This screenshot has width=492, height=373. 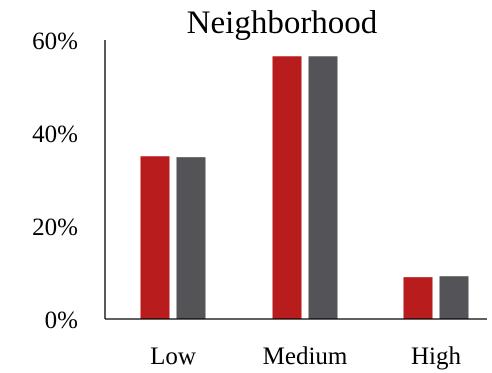 I want to click on x-axis-labels: Low Medium High, so click(x=305, y=356).